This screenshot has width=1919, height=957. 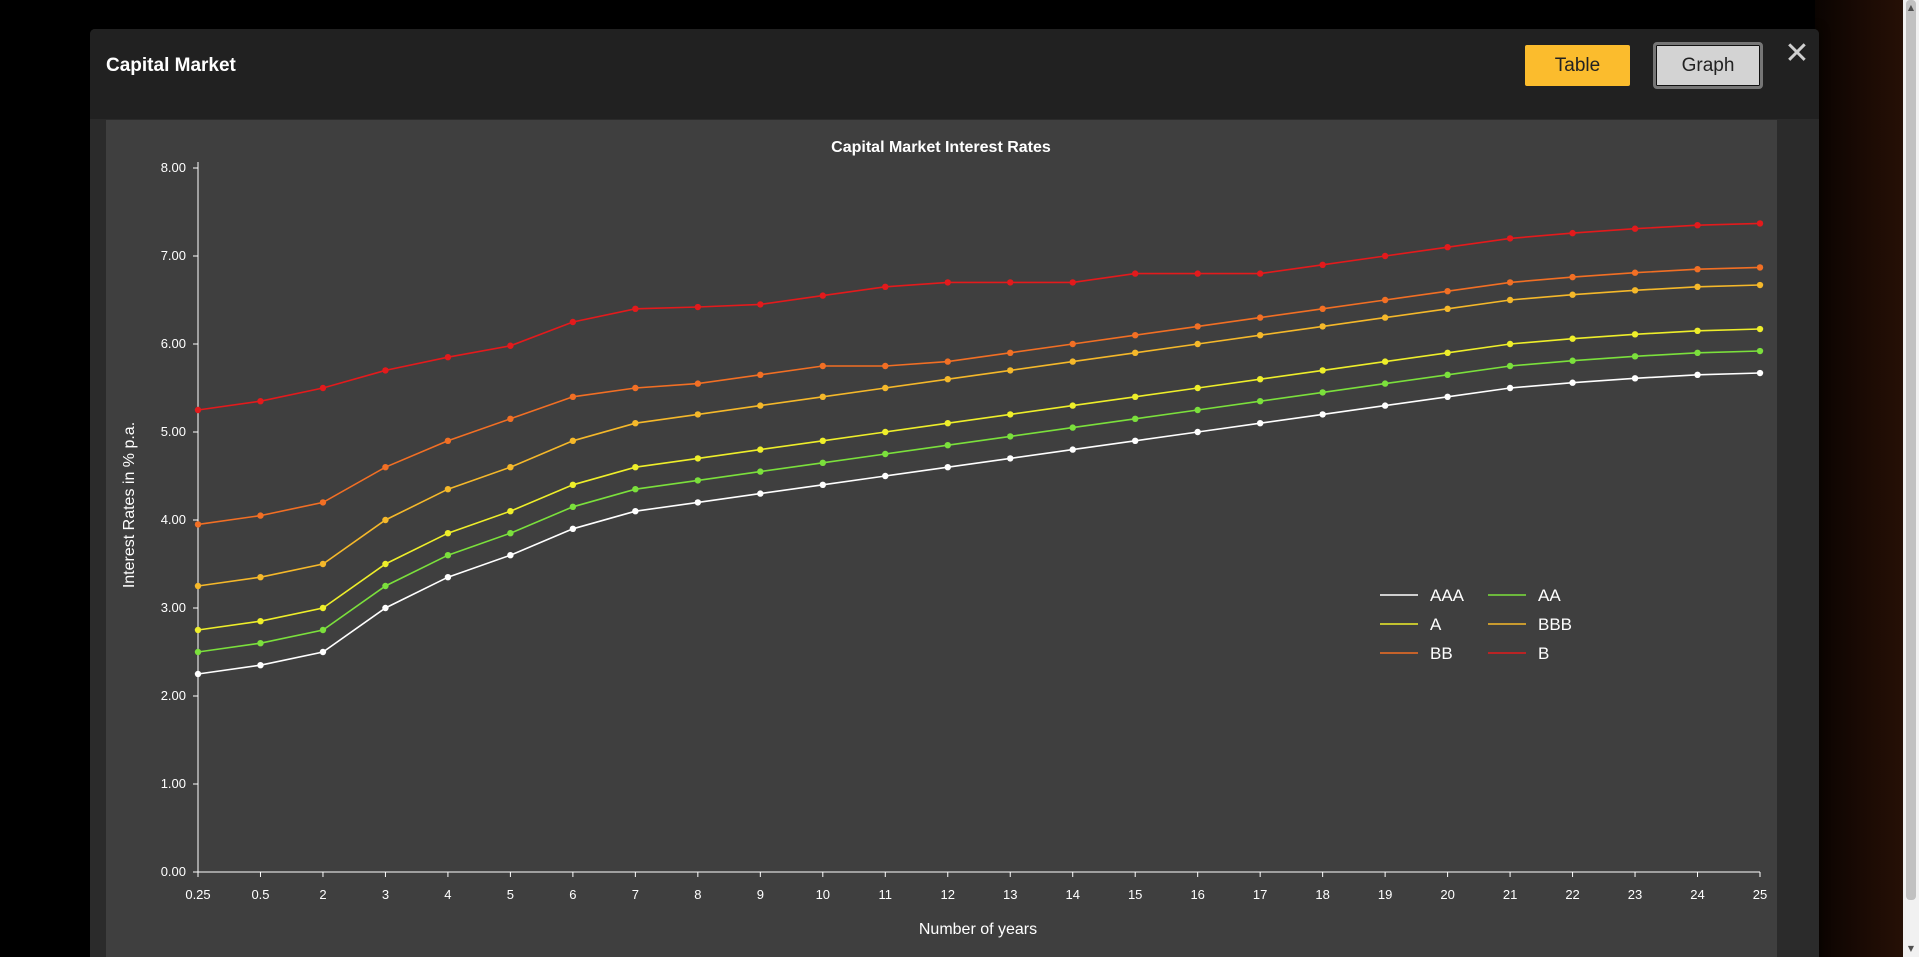 I want to click on table-view-button: Table, so click(x=1577, y=65).